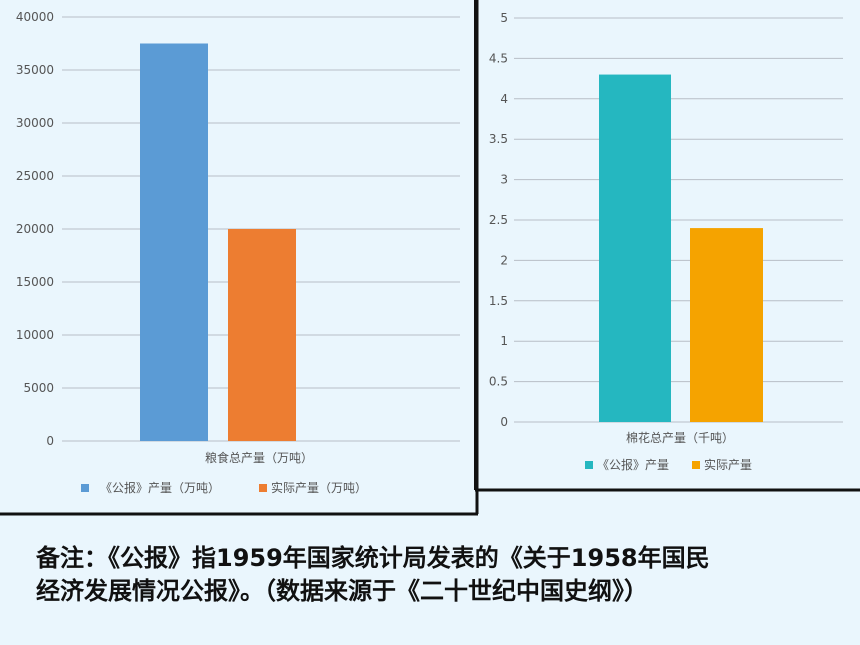 Image resolution: width=860 pixels, height=645 pixels. What do you see at coordinates (680, 437) in the screenshot?
I see `cotton-category-label: 棉花总产量（千吨）` at bounding box center [680, 437].